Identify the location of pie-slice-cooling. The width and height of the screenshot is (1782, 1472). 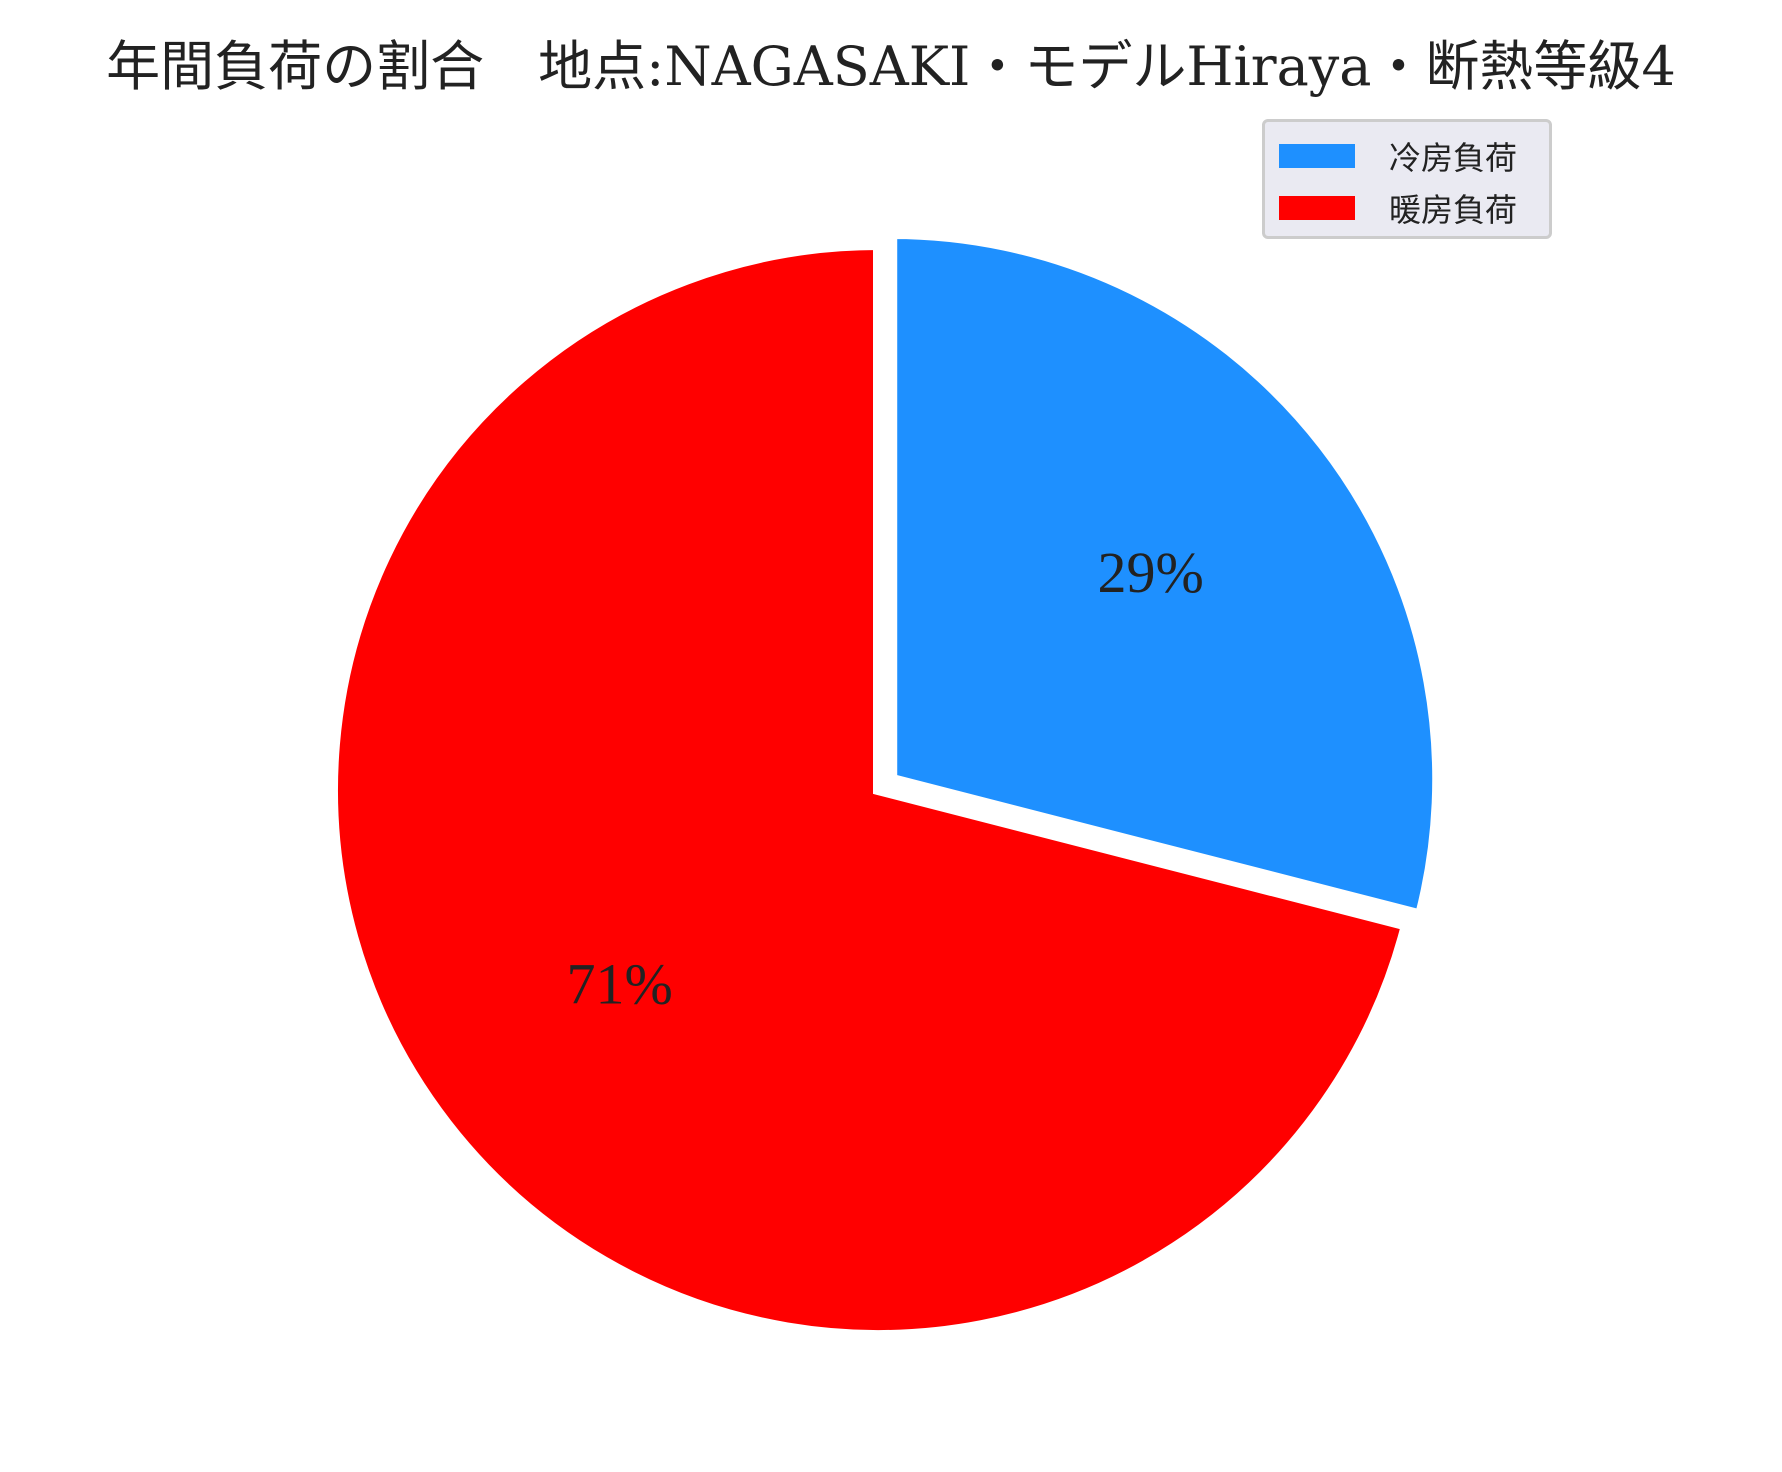
(1165, 574).